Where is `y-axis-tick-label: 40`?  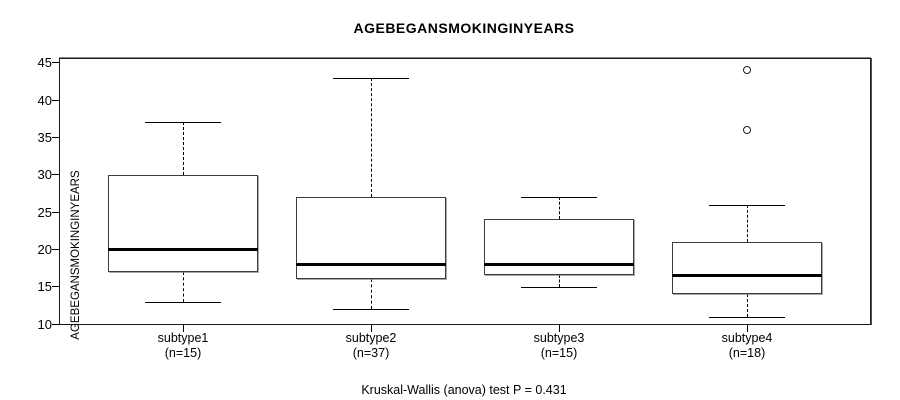 y-axis-tick-label: 40 is located at coordinates (44, 100).